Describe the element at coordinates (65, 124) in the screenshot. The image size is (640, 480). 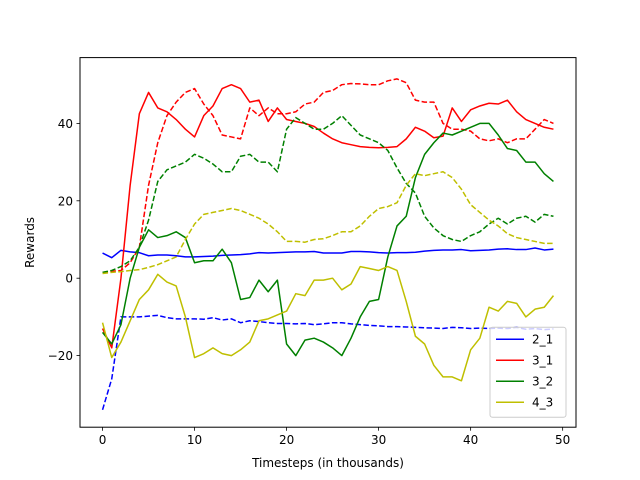
I see `y-tick-label: 40` at that location.